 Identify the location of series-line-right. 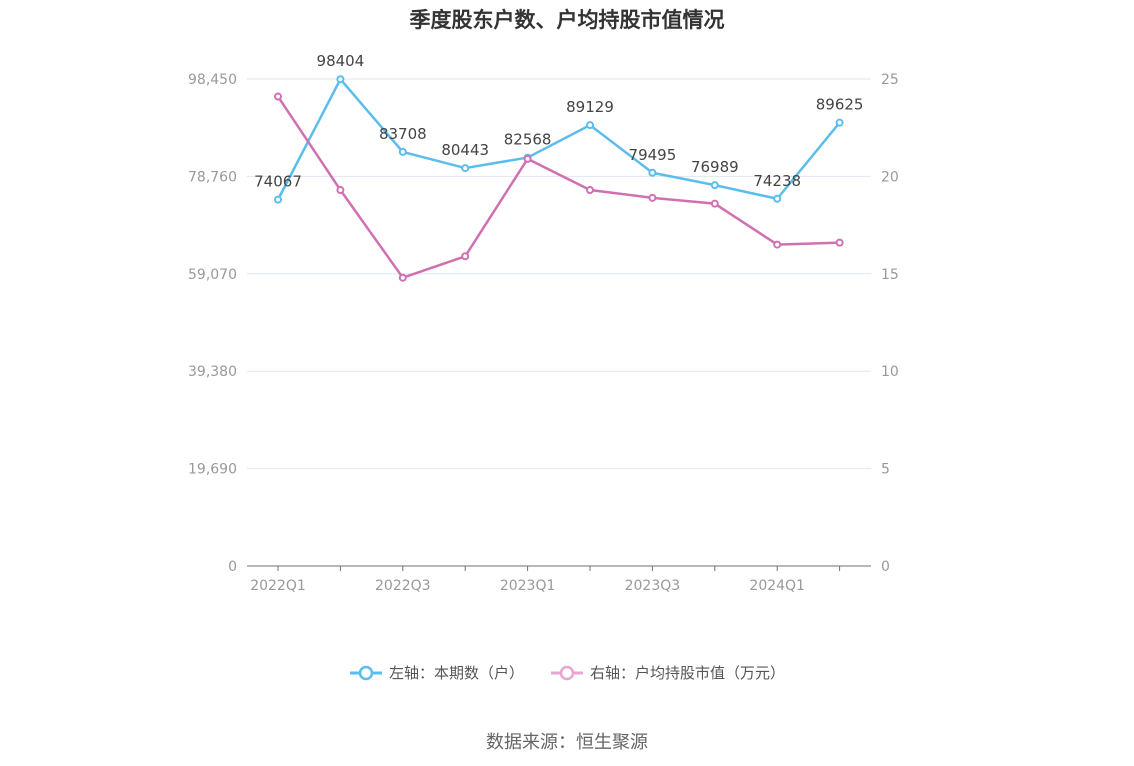
(558, 187).